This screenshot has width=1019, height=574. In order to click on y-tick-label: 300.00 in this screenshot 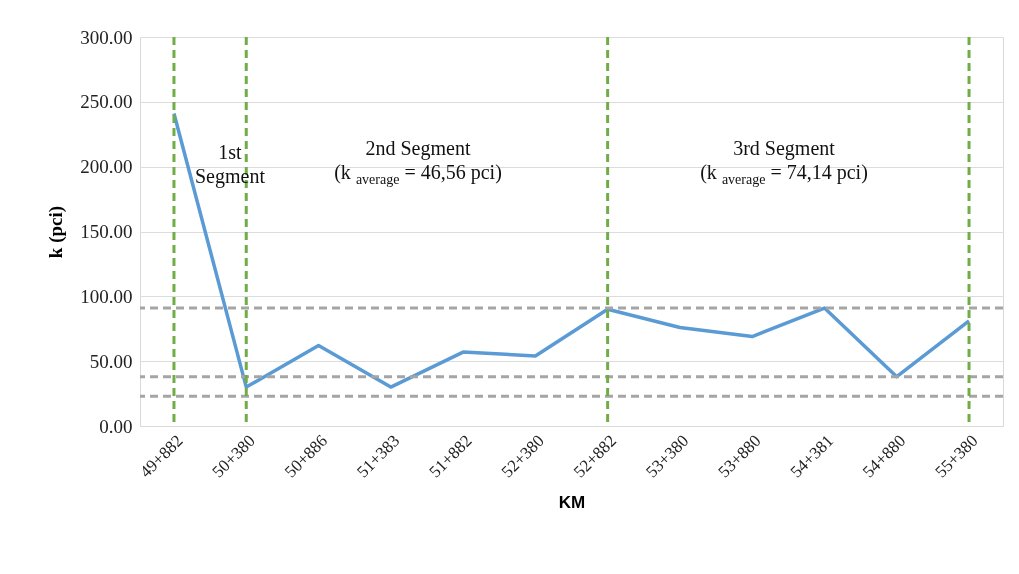, I will do `click(106, 37)`.